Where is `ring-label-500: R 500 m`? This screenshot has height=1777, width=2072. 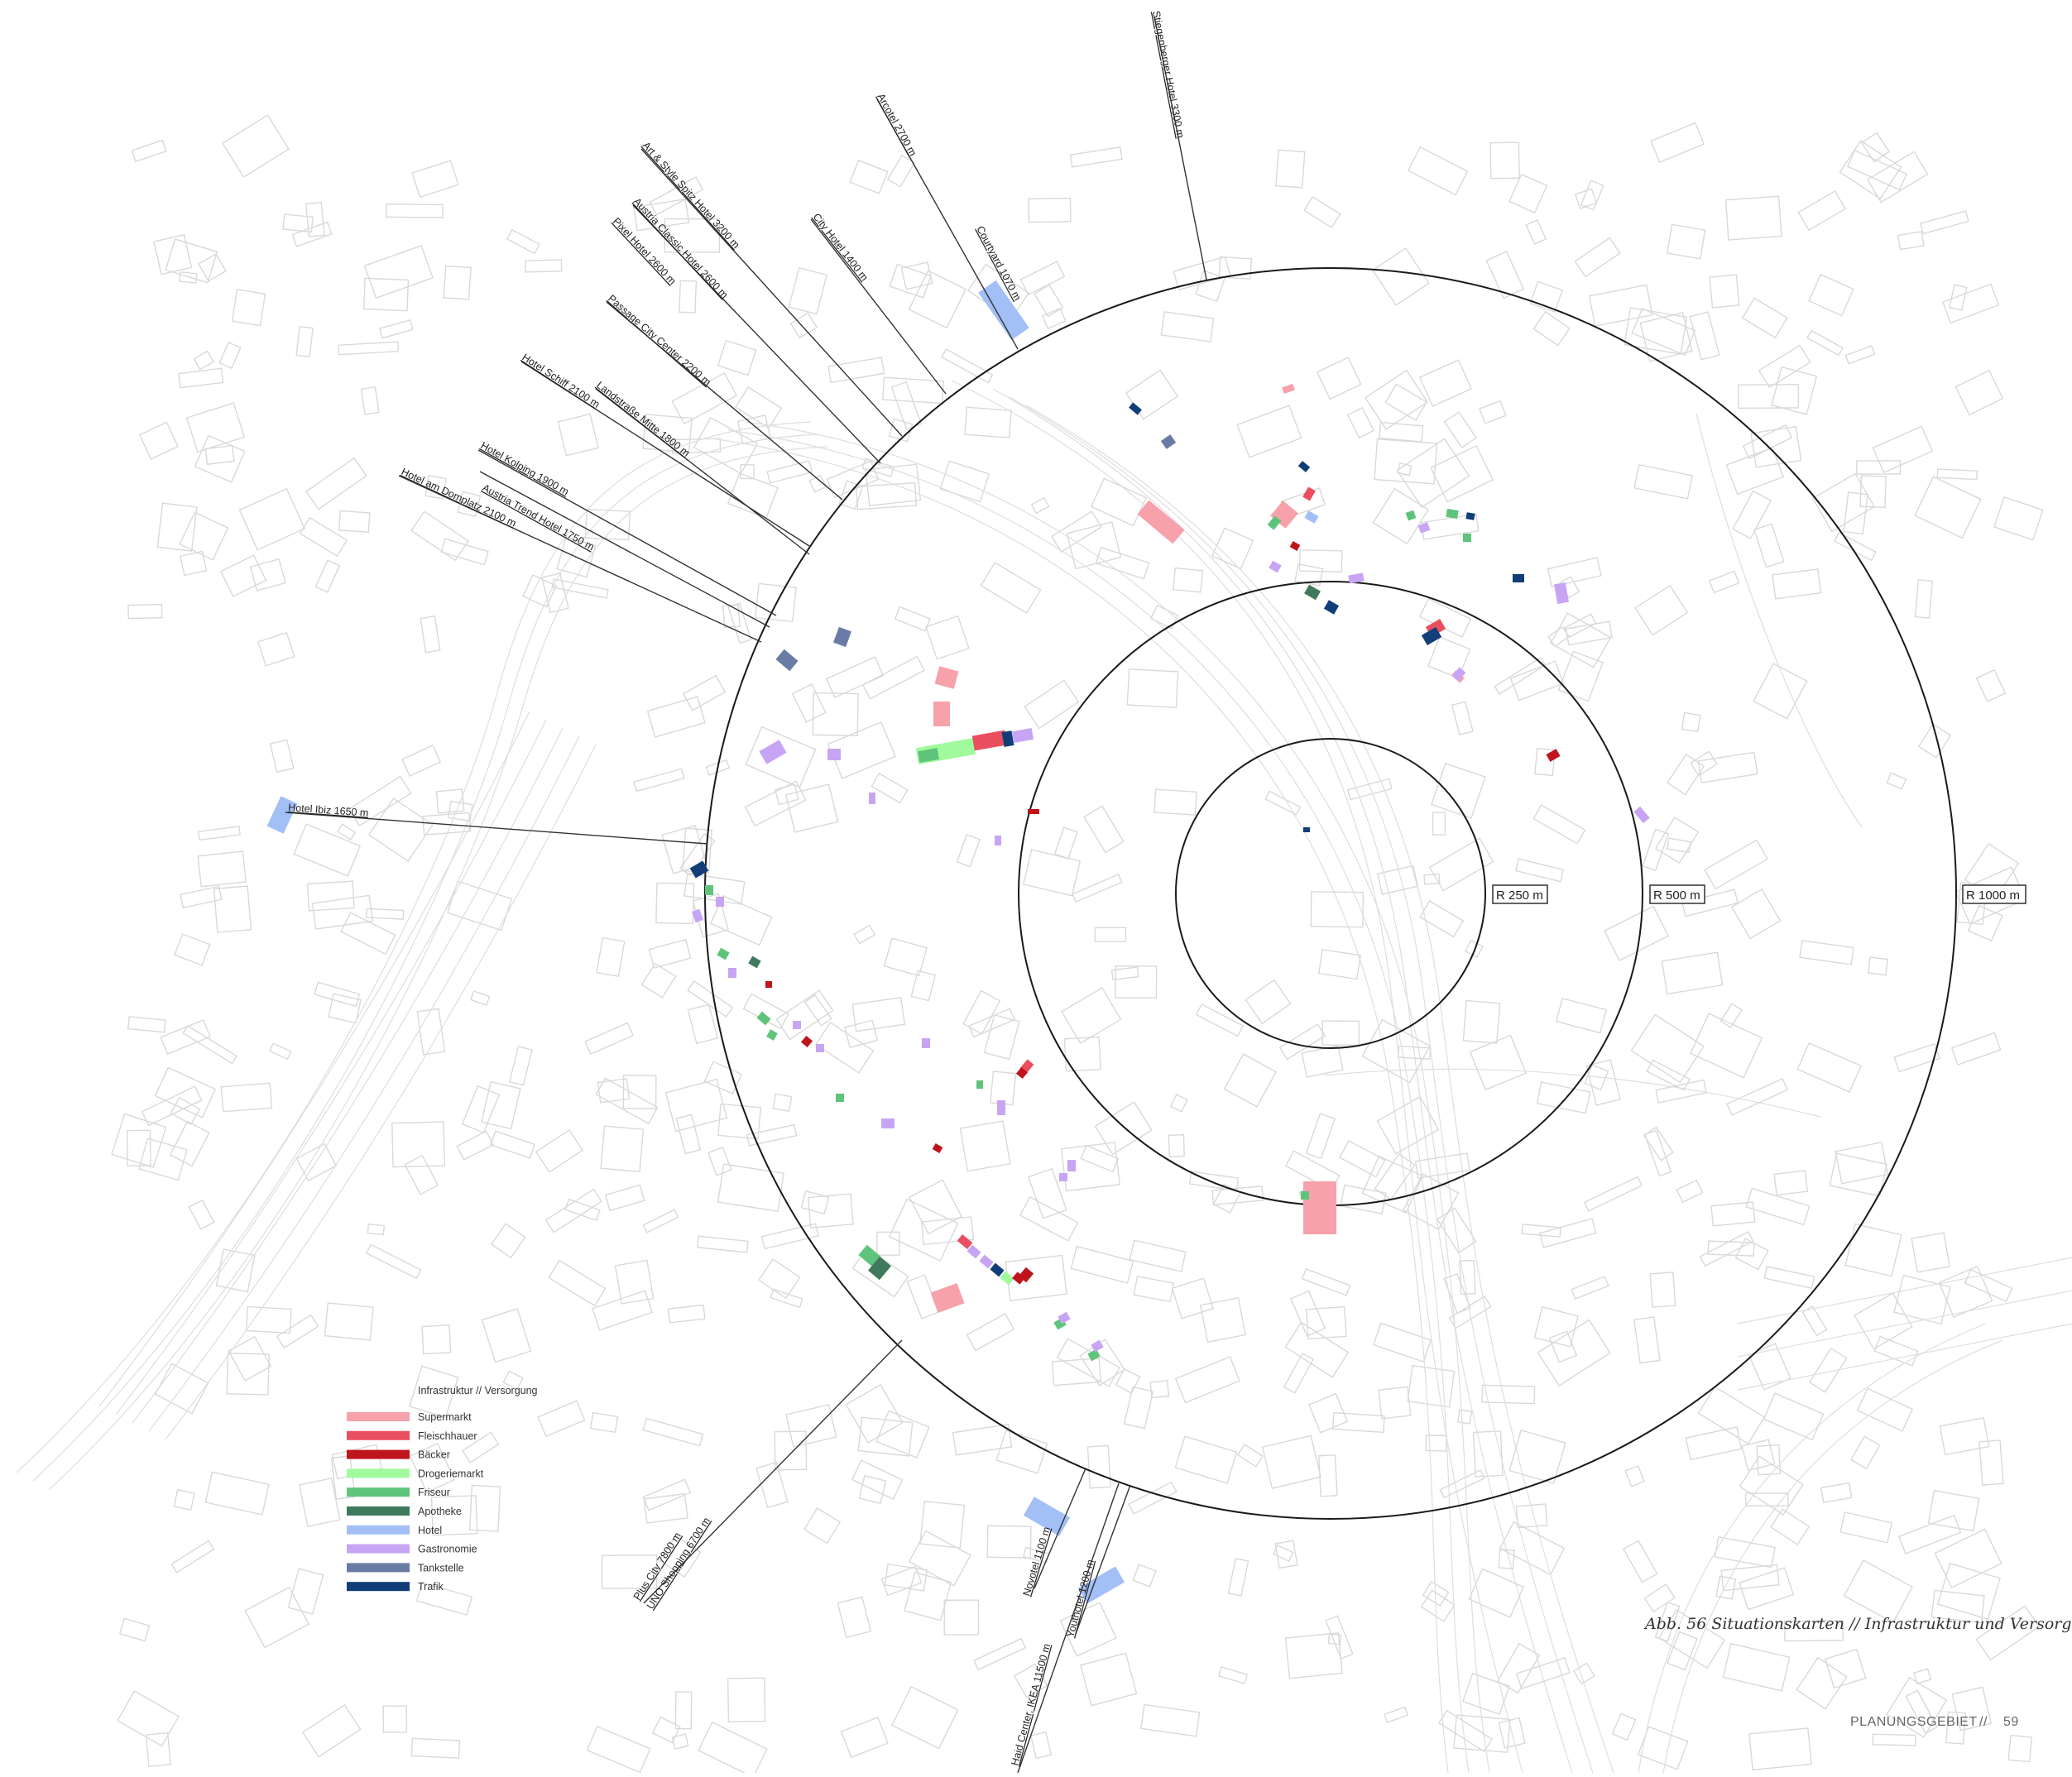 ring-label-500: R 500 m is located at coordinates (1677, 894).